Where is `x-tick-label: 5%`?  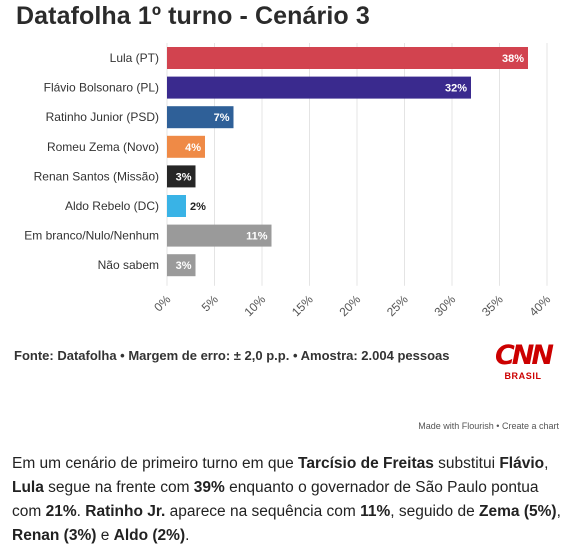
x-tick-label: 5% is located at coordinates (210, 303).